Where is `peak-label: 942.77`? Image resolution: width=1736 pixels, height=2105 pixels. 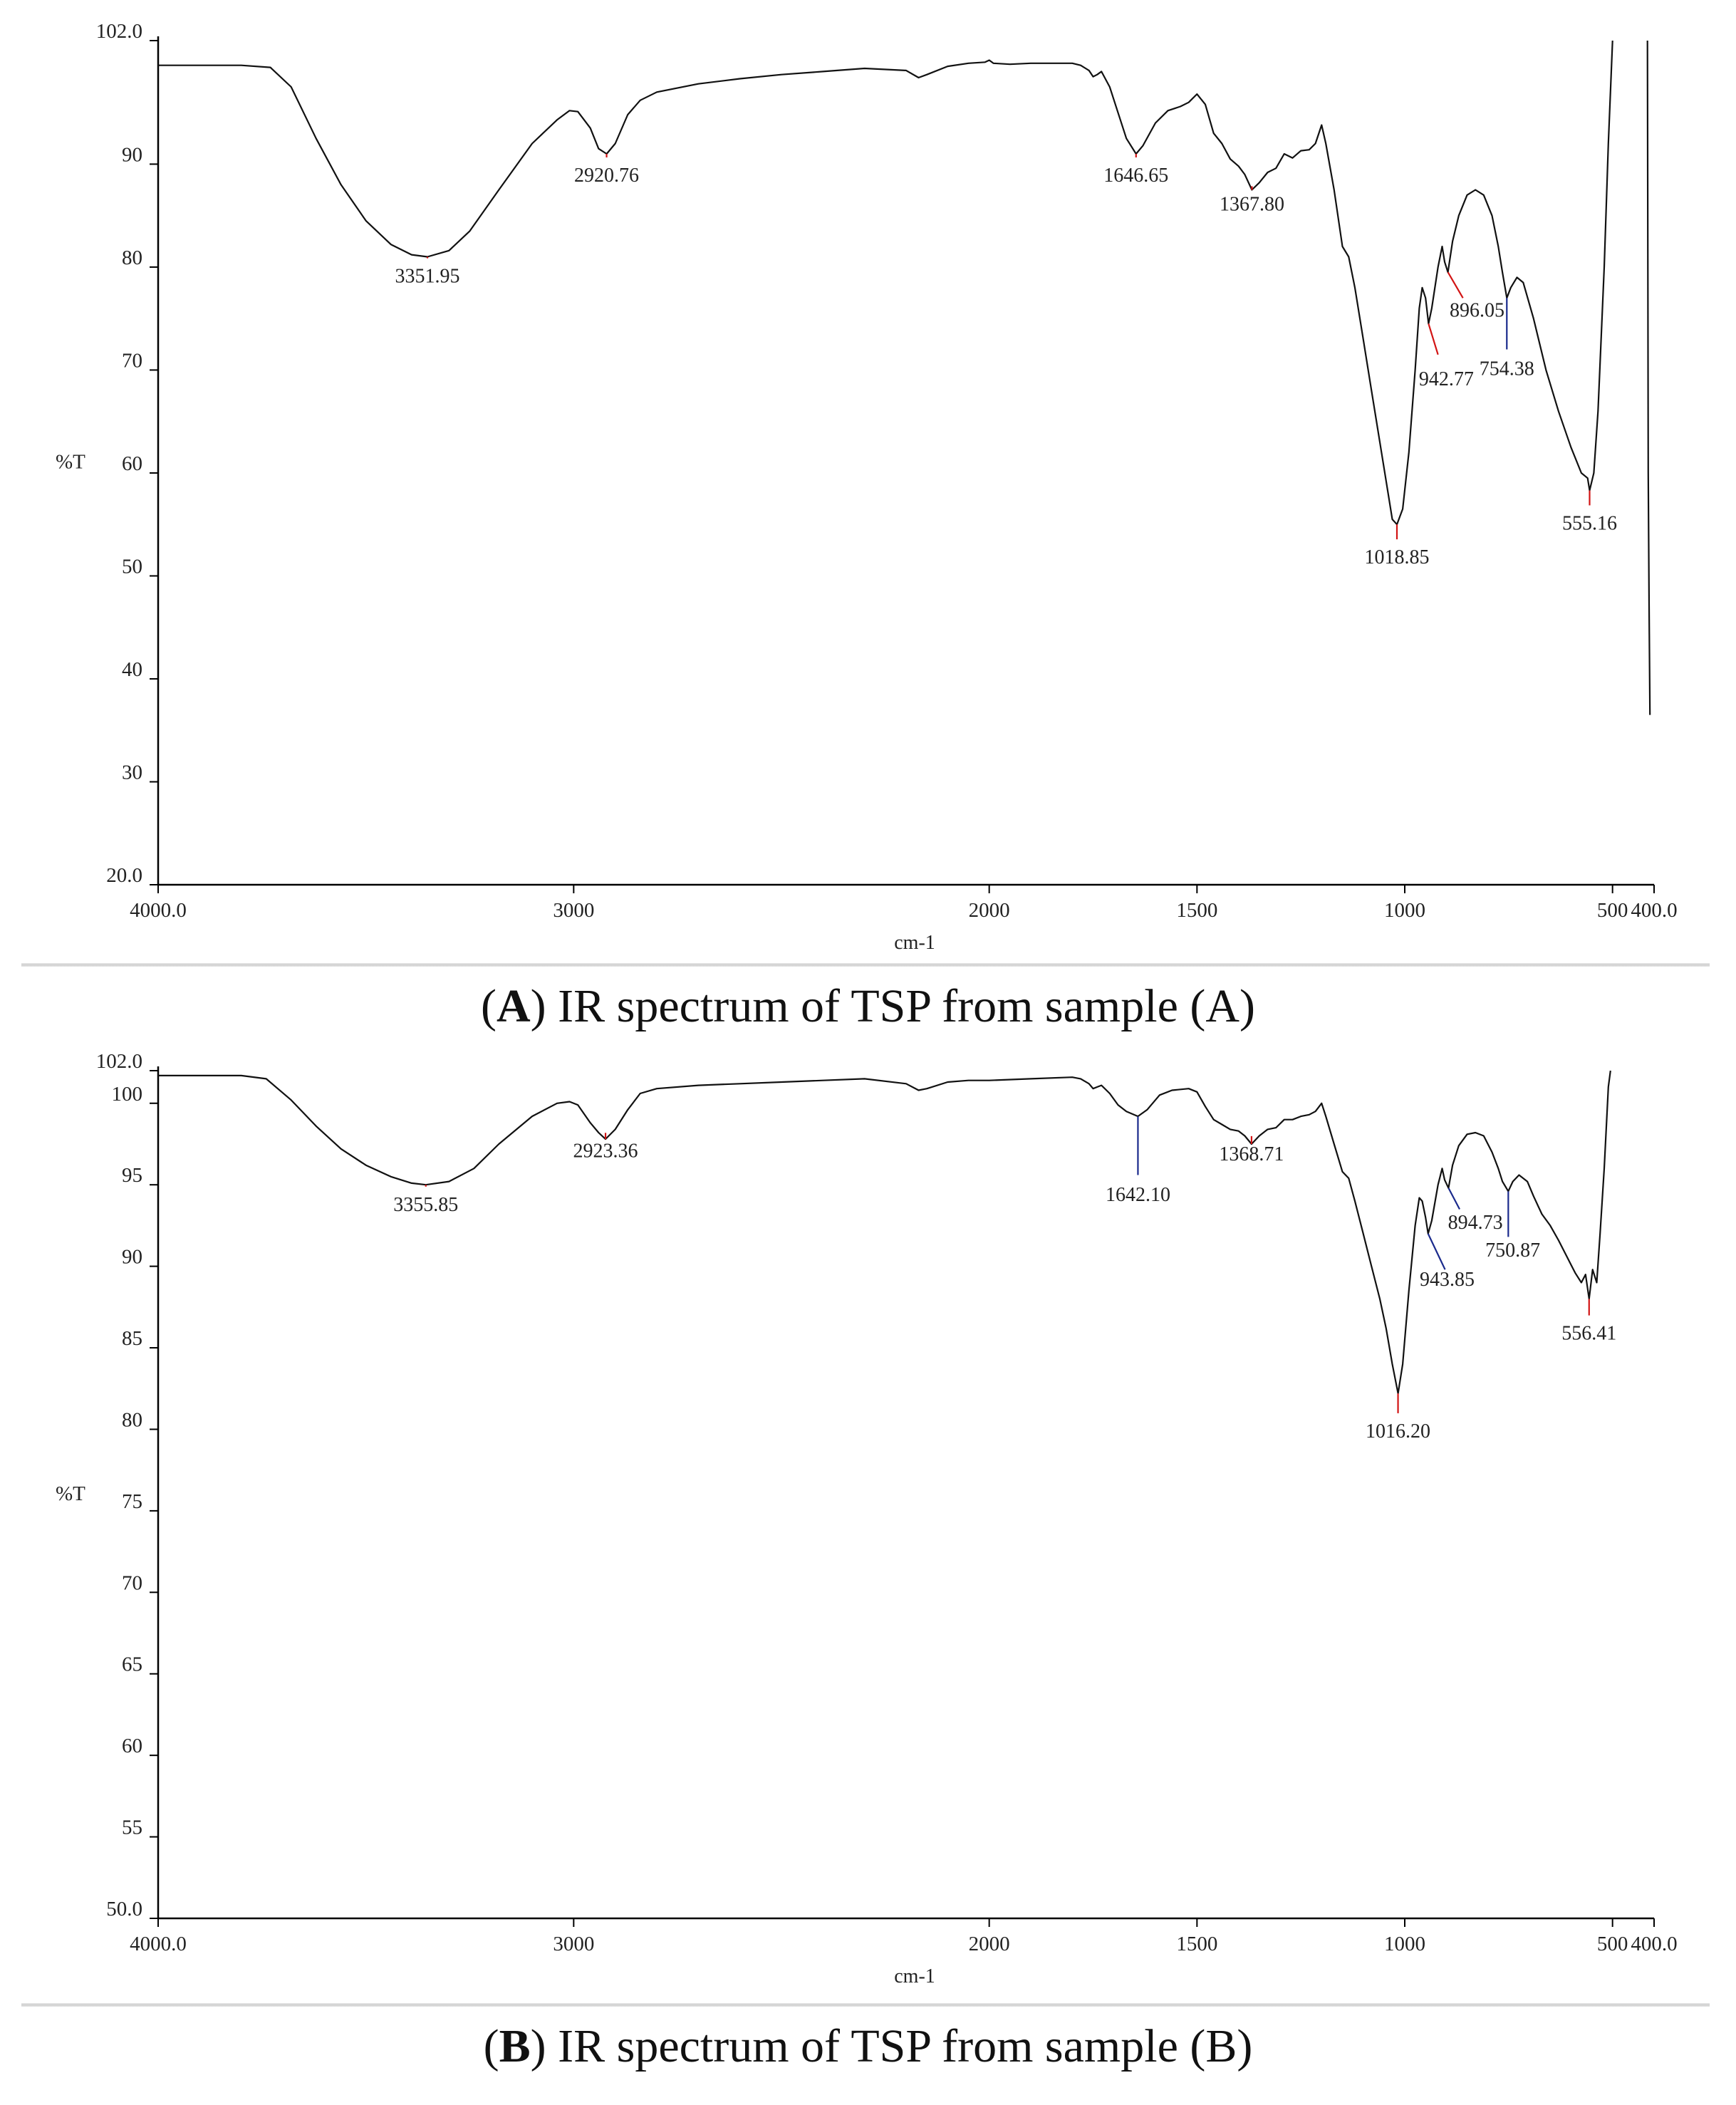 peak-label: 942.77 is located at coordinates (1446, 379).